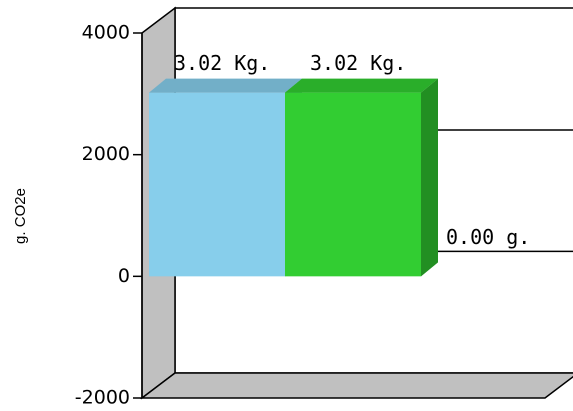  Describe the element at coordinates (124, 276) in the screenshot. I see `y-tick-label: 0` at that location.